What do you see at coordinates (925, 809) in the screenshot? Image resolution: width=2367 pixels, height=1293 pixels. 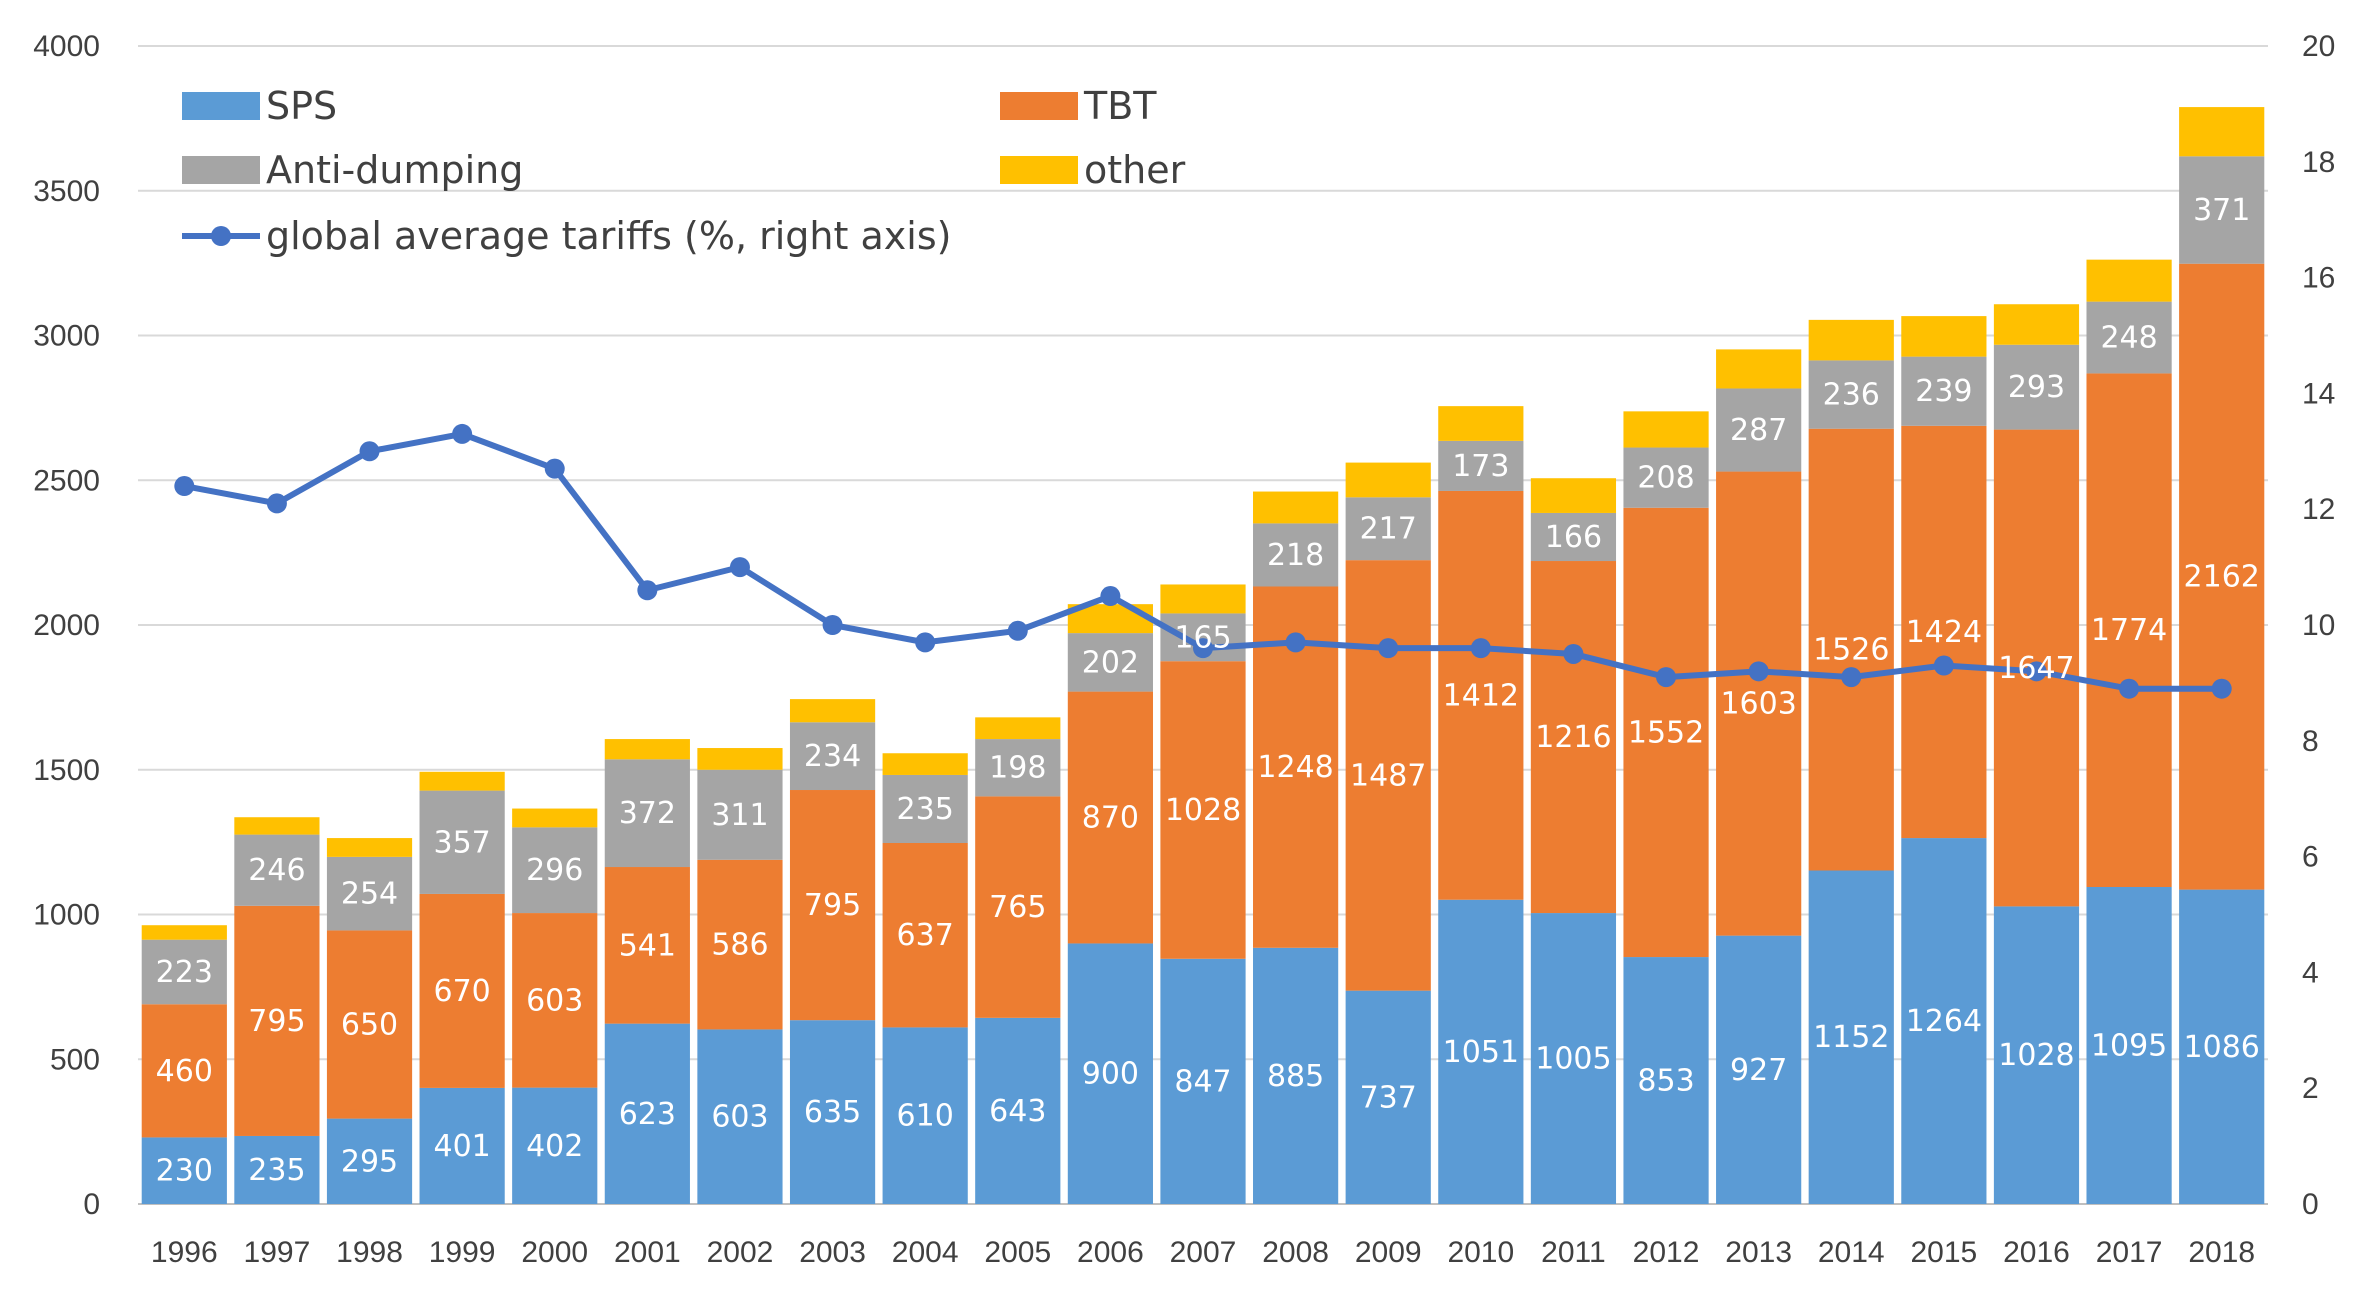 I see `data-label-anti-dumping: 235` at bounding box center [925, 809].